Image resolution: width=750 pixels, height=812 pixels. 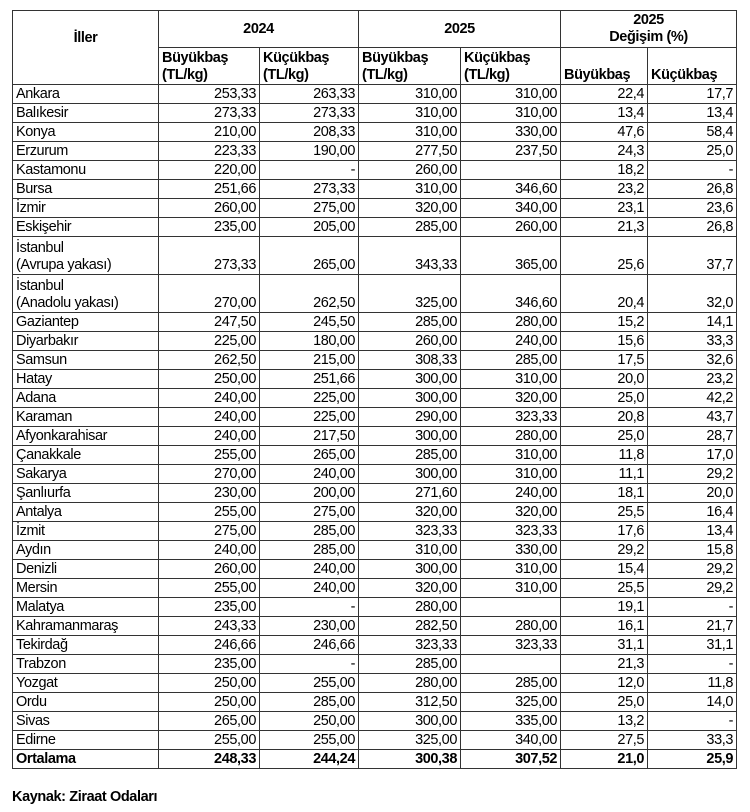 What do you see at coordinates (209, 189) in the screenshot?
I see `cell-cattle-2024: 251,66` at bounding box center [209, 189].